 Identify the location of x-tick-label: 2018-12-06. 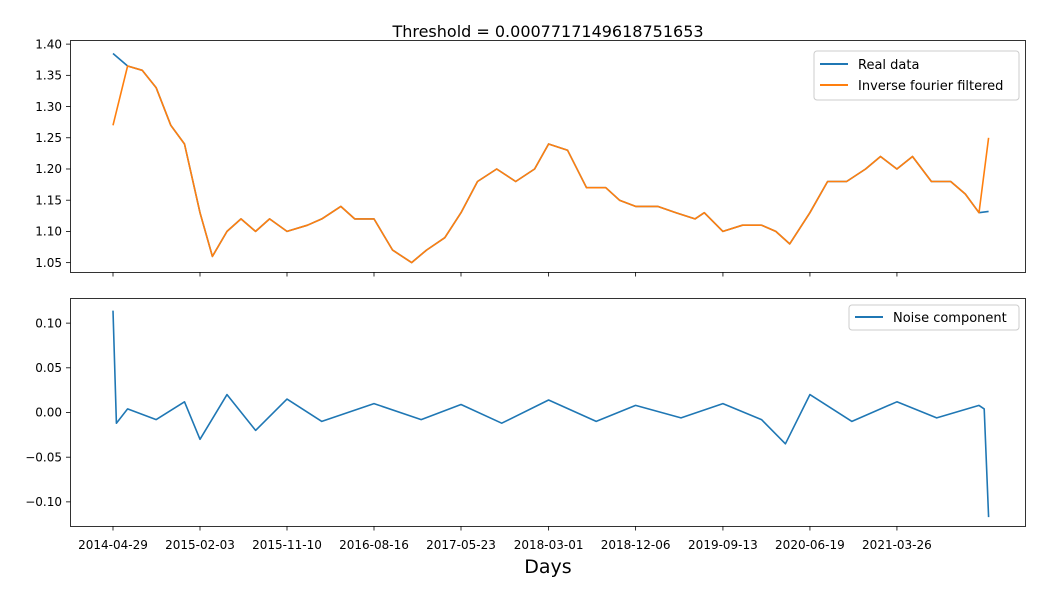
(636, 545).